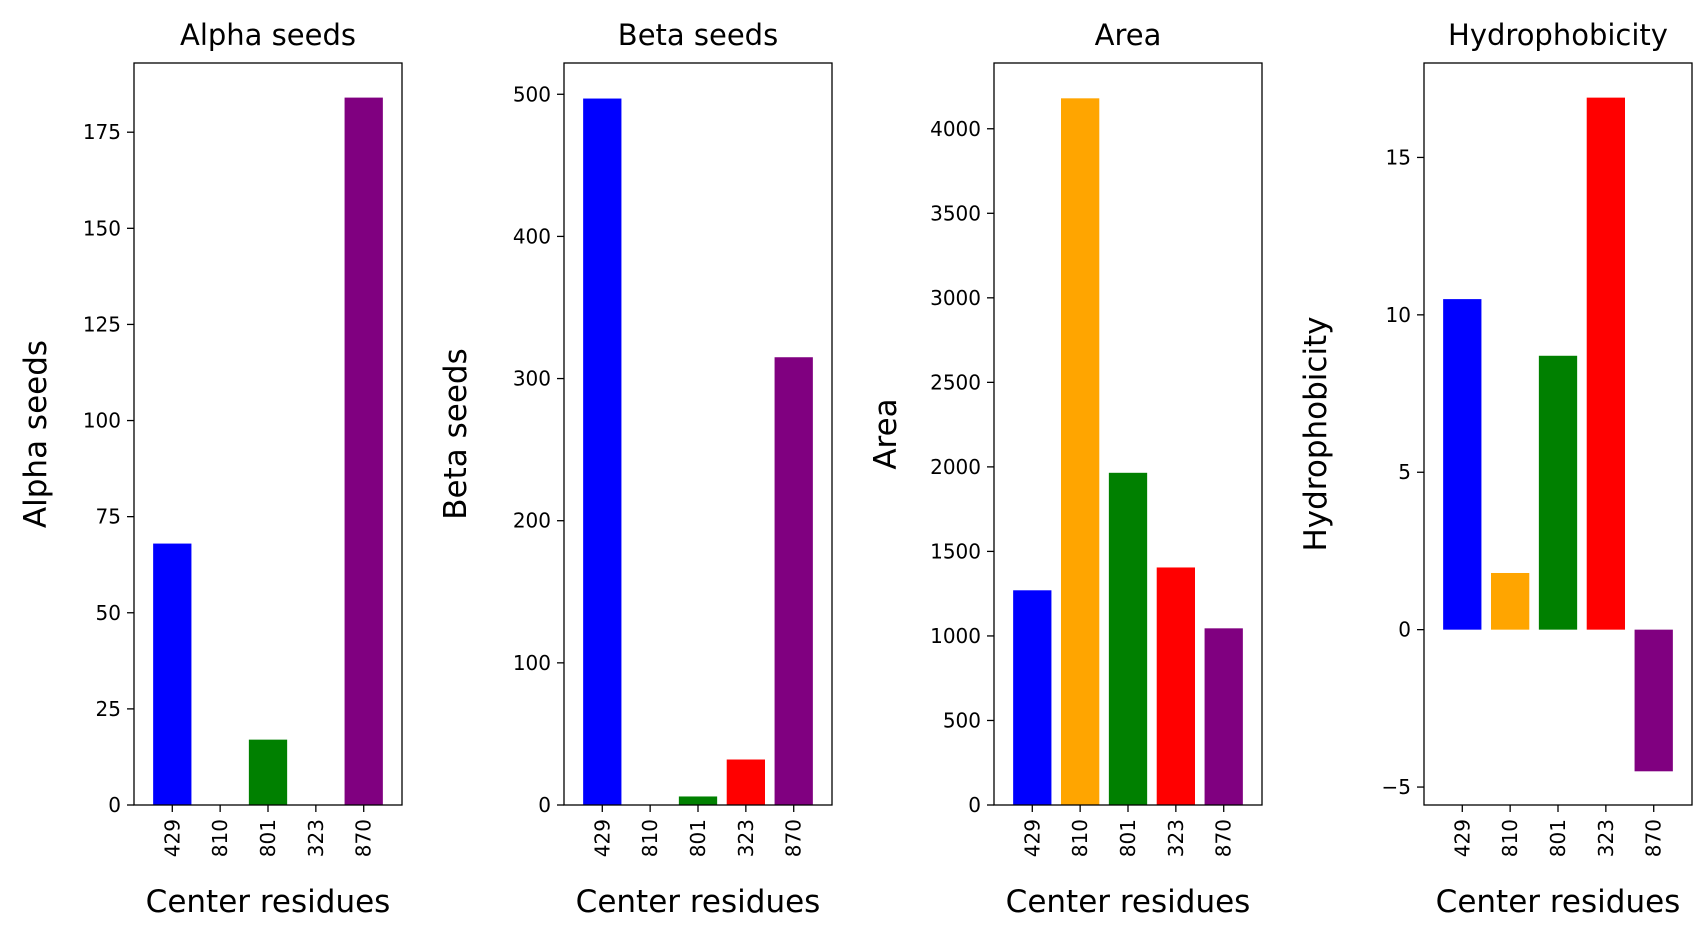  Describe the element at coordinates (108, 709) in the screenshot. I see `y-tick-label: 25` at that location.